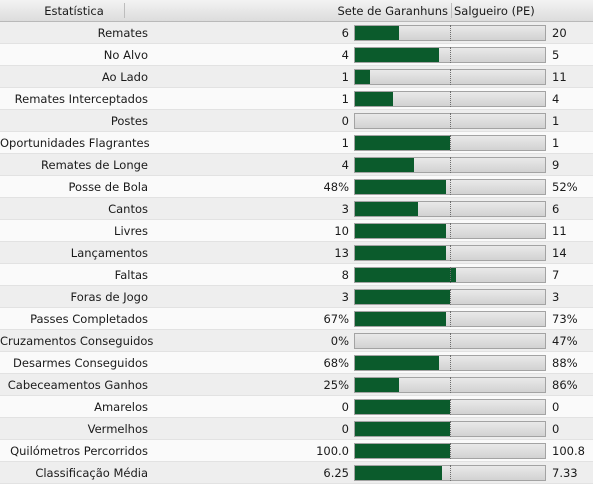  Describe the element at coordinates (121, 407) in the screenshot. I see `stat-label: Amarelos` at that location.